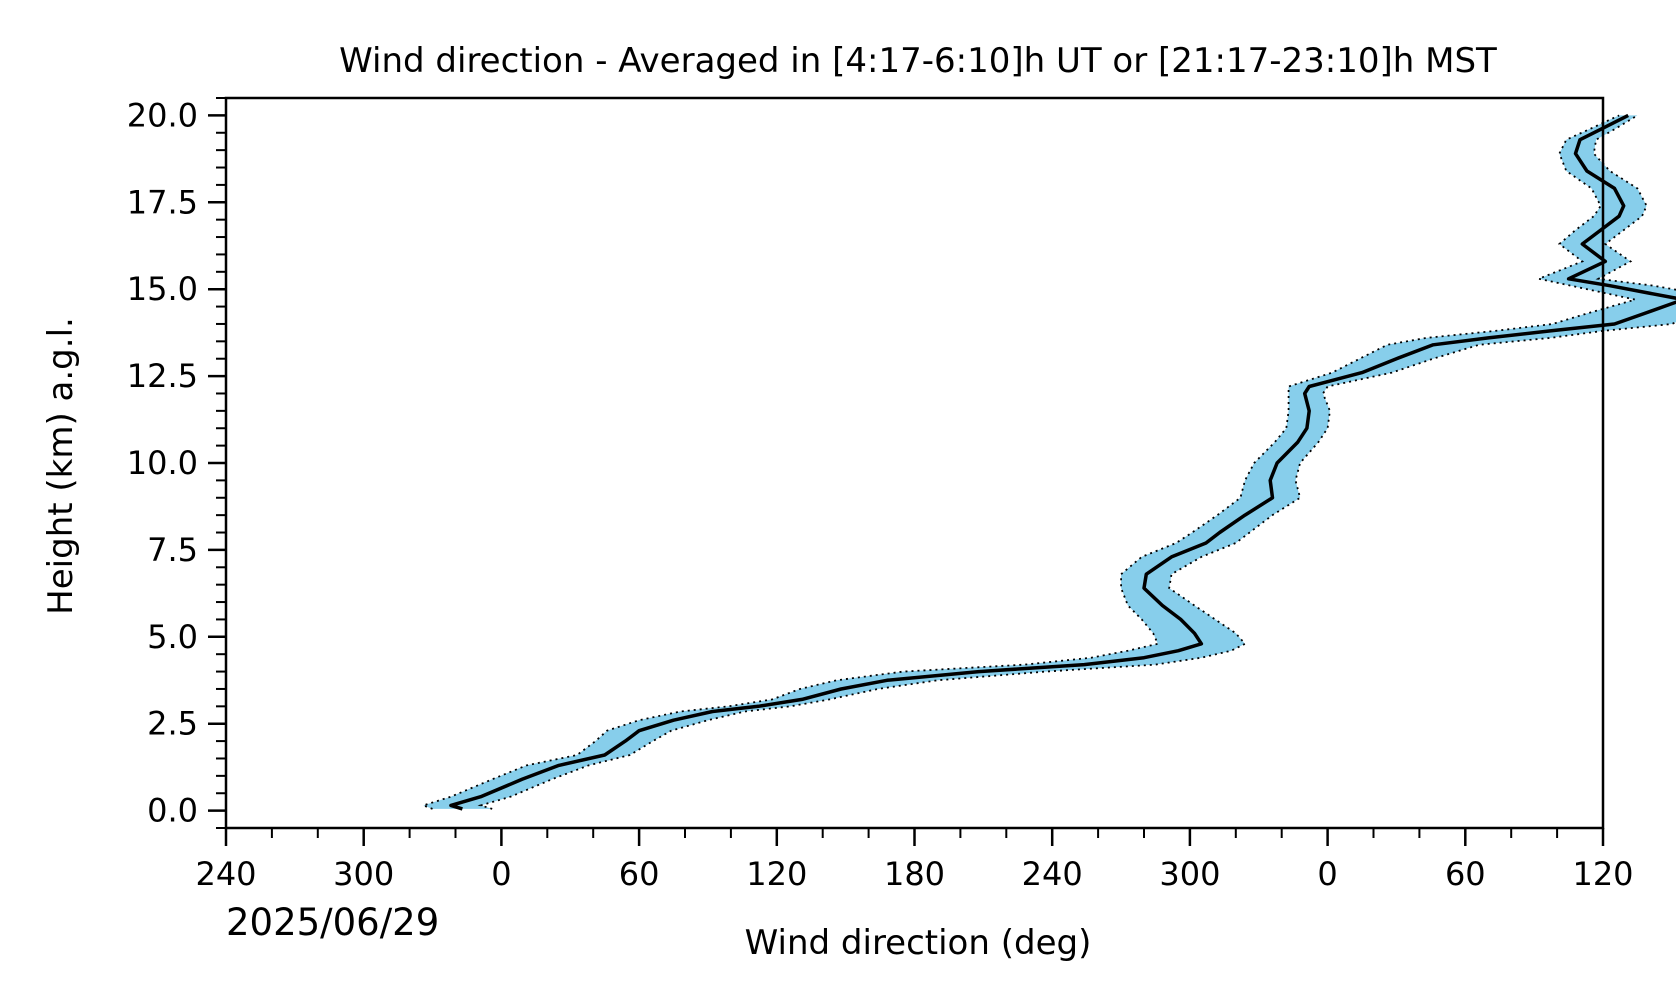 This screenshot has width=1676, height=1007. I want to click on date-label: 2025/06/29, so click(332, 922).